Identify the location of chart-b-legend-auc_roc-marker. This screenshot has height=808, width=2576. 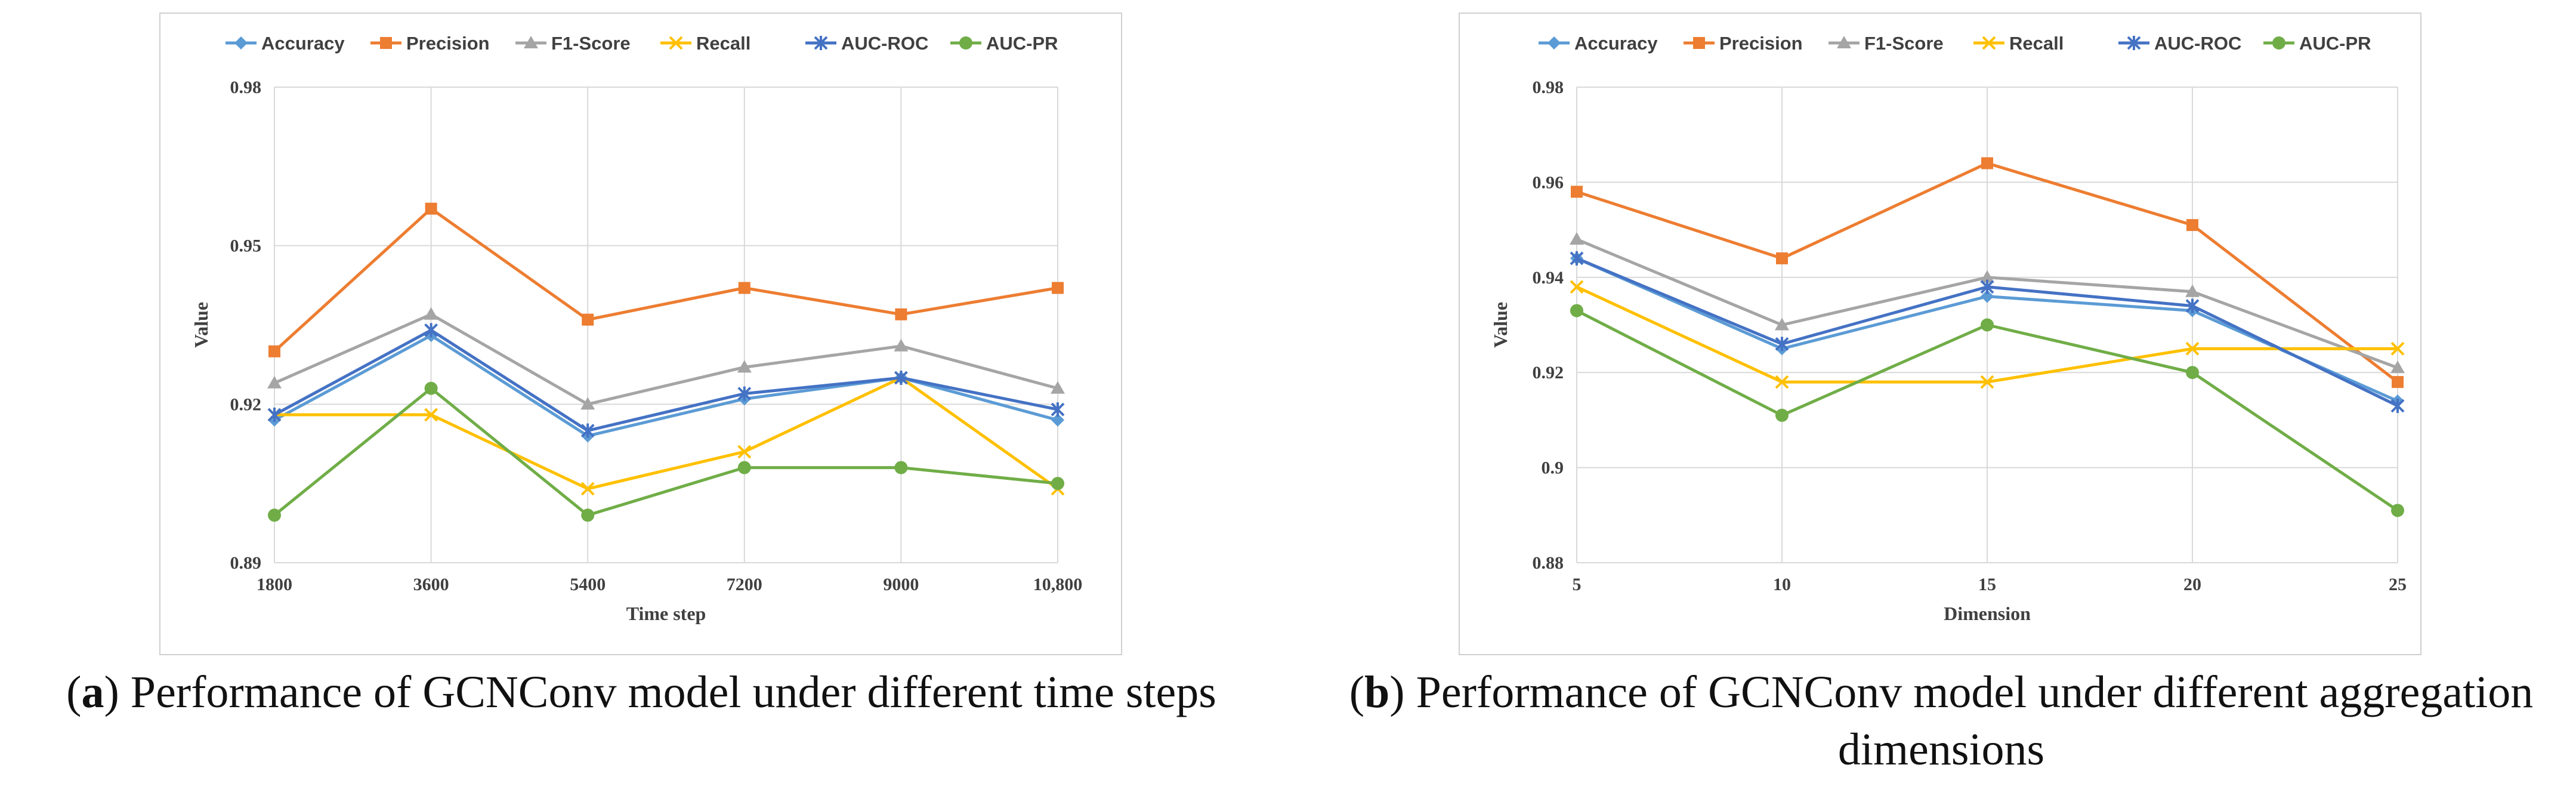
(2134, 43).